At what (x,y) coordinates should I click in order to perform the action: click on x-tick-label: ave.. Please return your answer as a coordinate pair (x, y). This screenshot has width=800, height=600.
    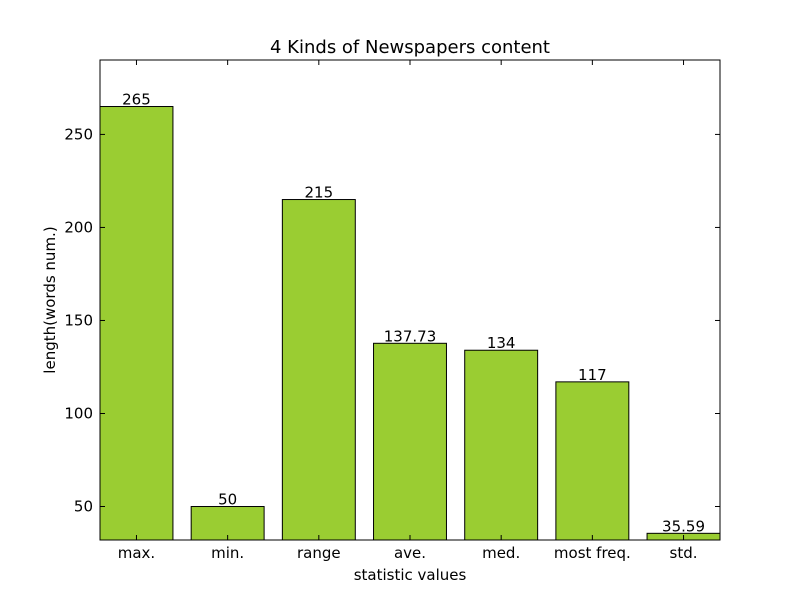
    Looking at the image, I should click on (410, 553).